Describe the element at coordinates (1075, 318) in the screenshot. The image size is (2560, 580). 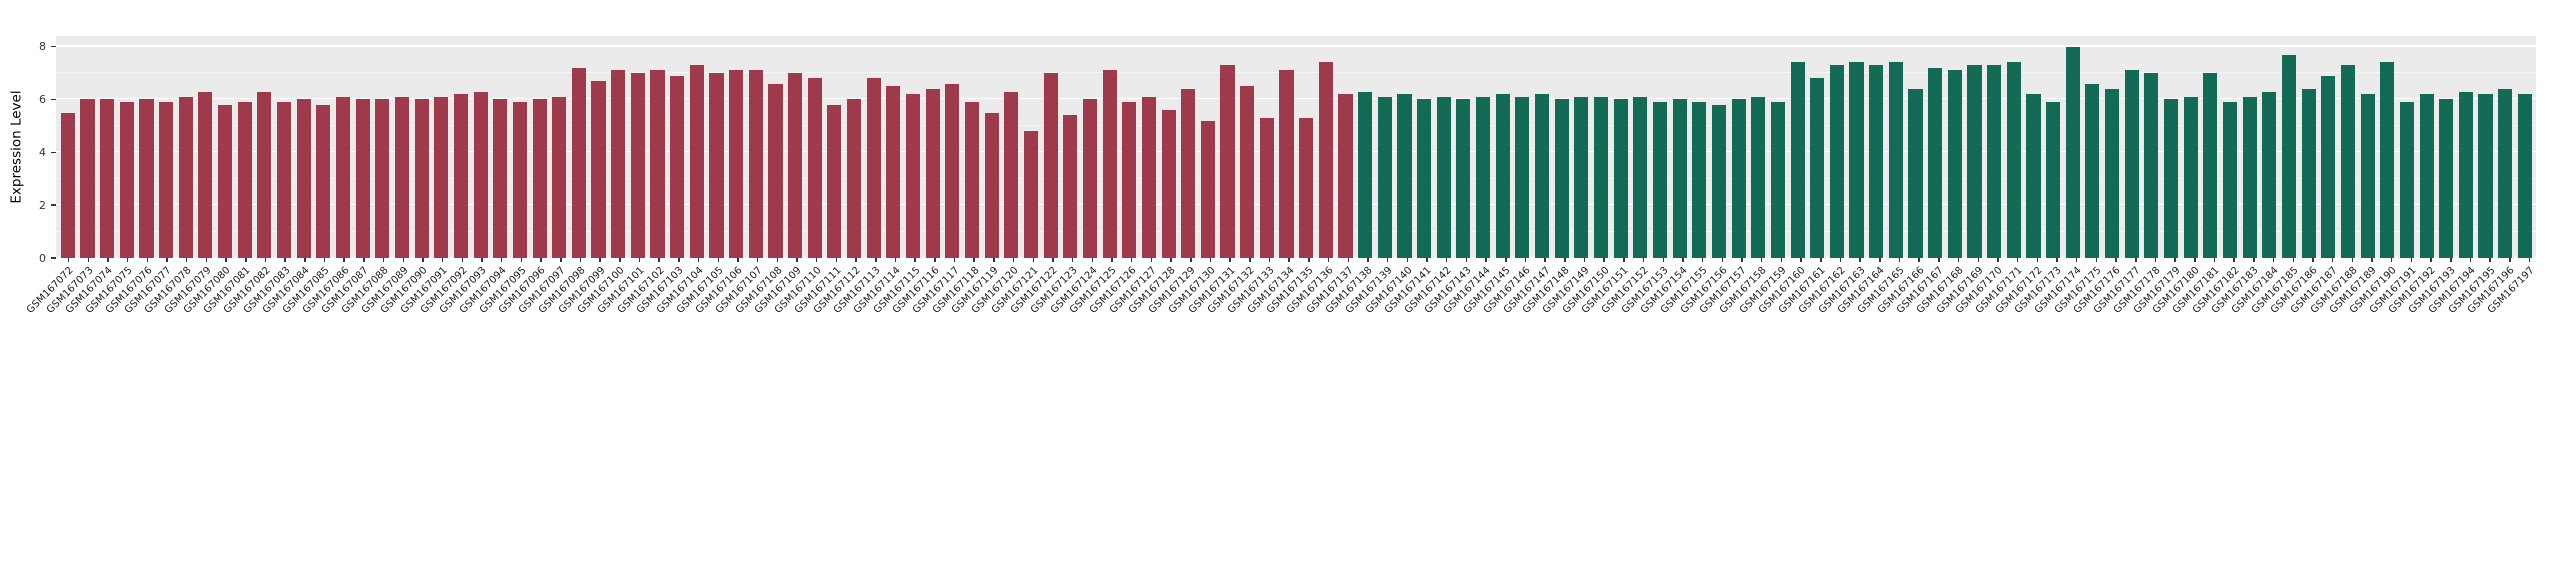
I see `x-axis-label-slot: GSM167124` at that location.